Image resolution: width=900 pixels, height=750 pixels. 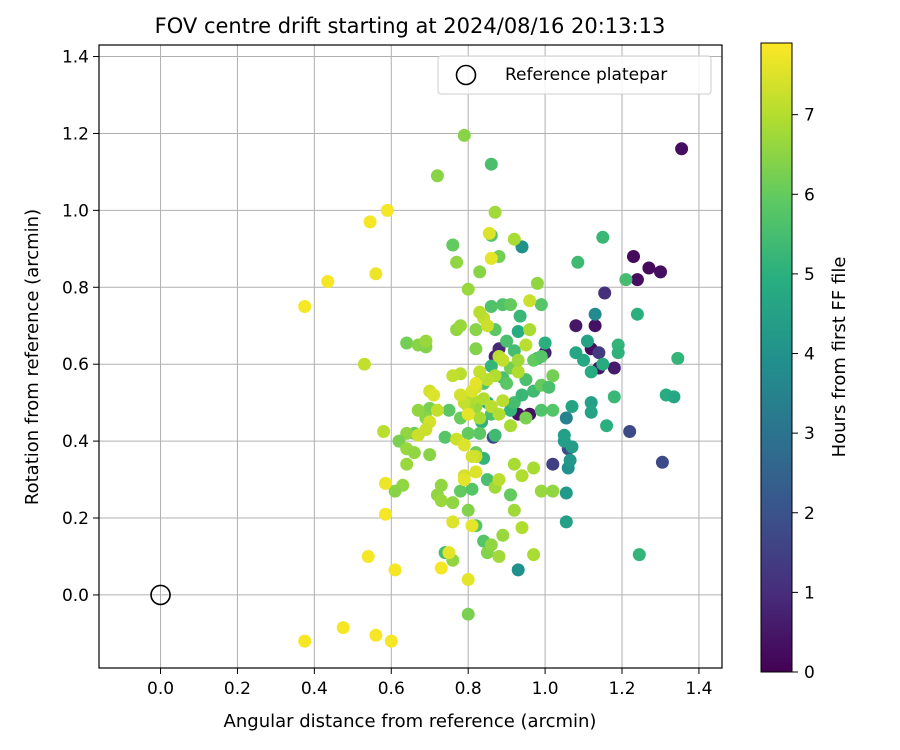 What do you see at coordinates (621, 689) in the screenshot?
I see `x-tick-label: 1.2` at bounding box center [621, 689].